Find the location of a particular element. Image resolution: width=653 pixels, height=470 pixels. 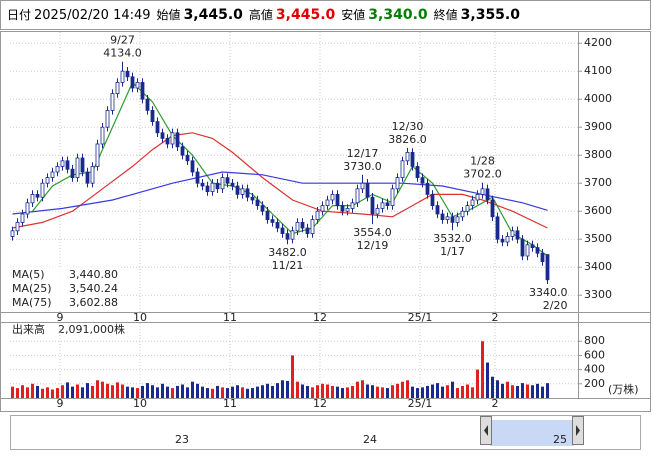

y-tick-label: 3700 is located at coordinates (598, 182).